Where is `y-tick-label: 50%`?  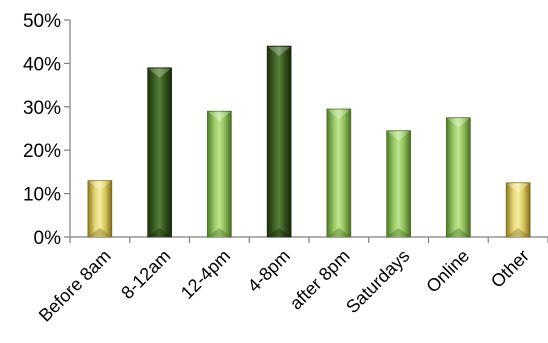
y-tick-label: 50% is located at coordinates (42, 21).